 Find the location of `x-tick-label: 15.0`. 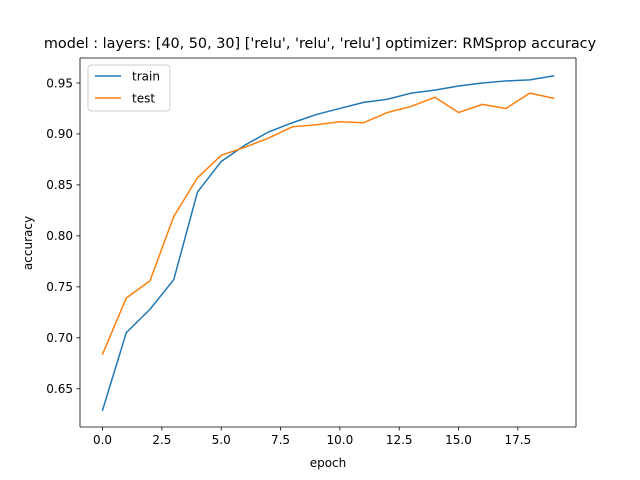

x-tick-label: 15.0 is located at coordinates (458, 440).